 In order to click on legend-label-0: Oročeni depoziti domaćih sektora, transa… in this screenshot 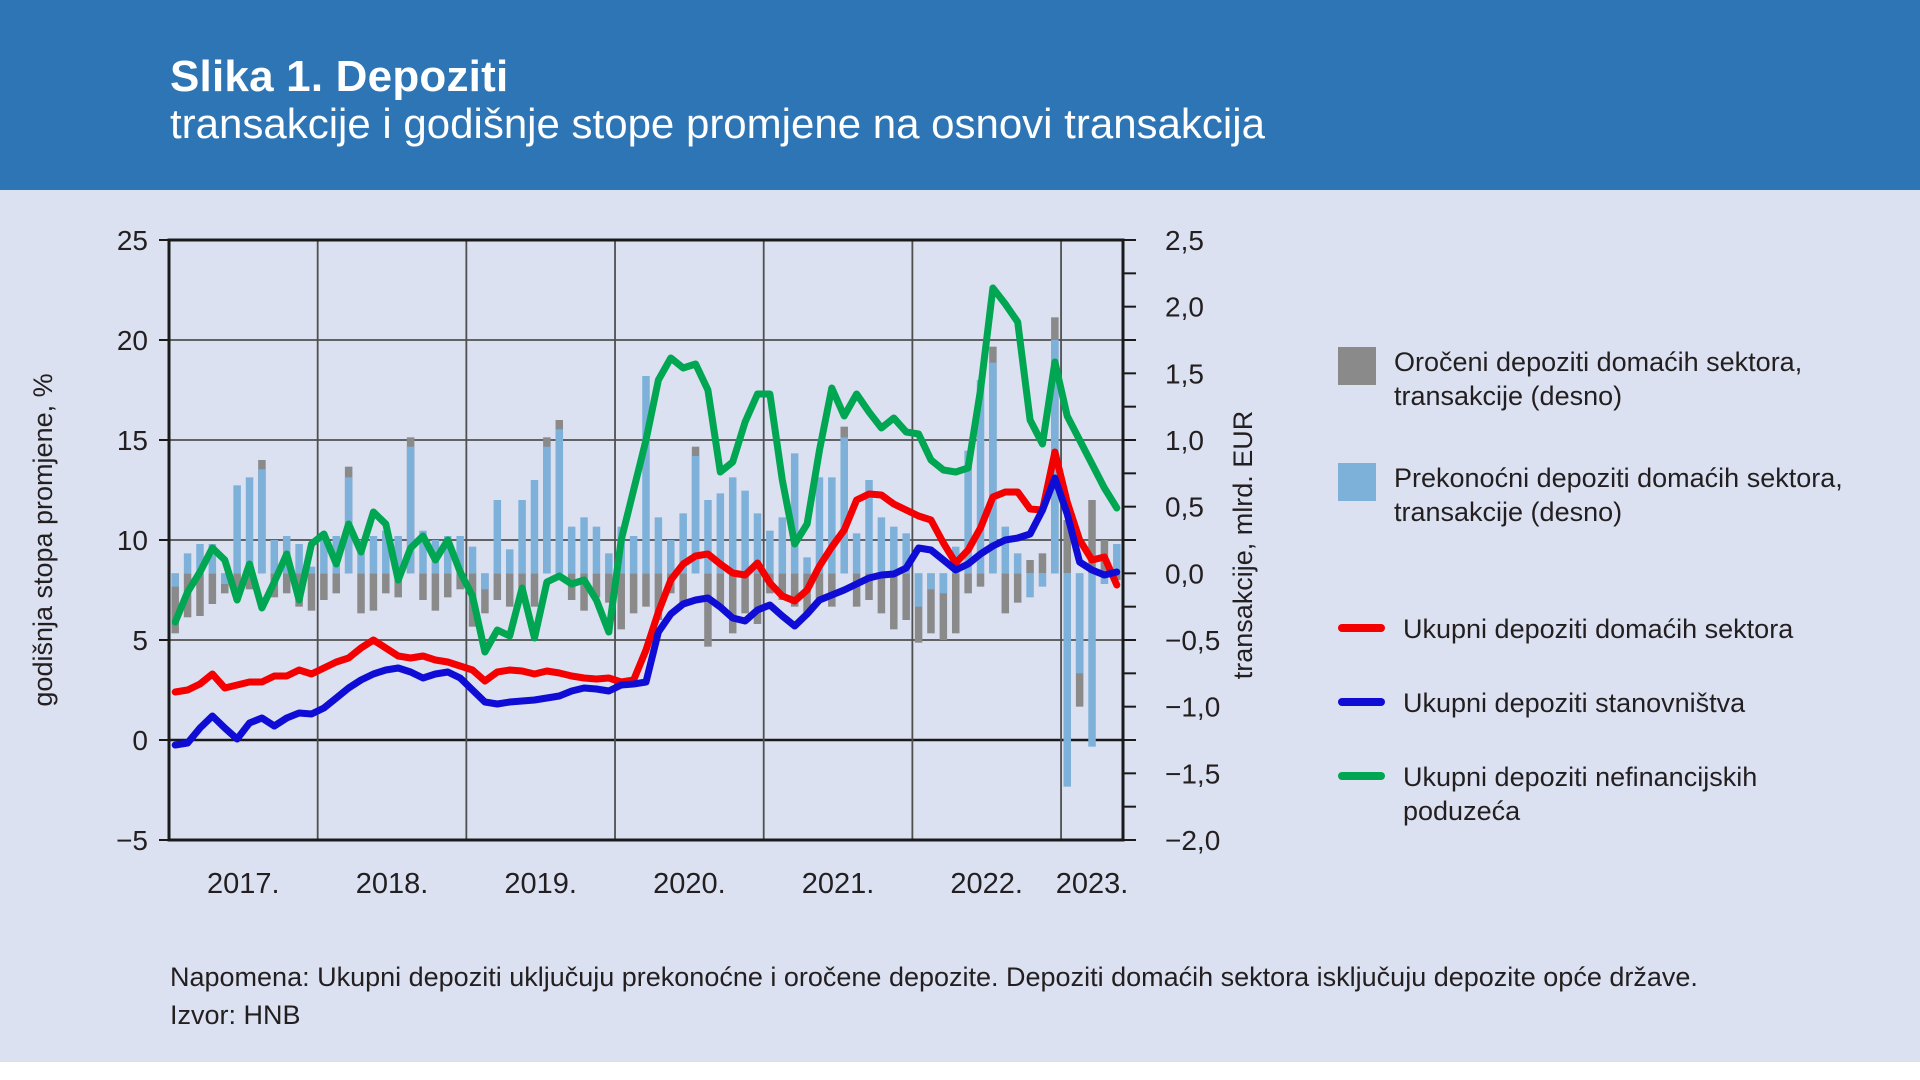, I will do `click(1598, 379)`.